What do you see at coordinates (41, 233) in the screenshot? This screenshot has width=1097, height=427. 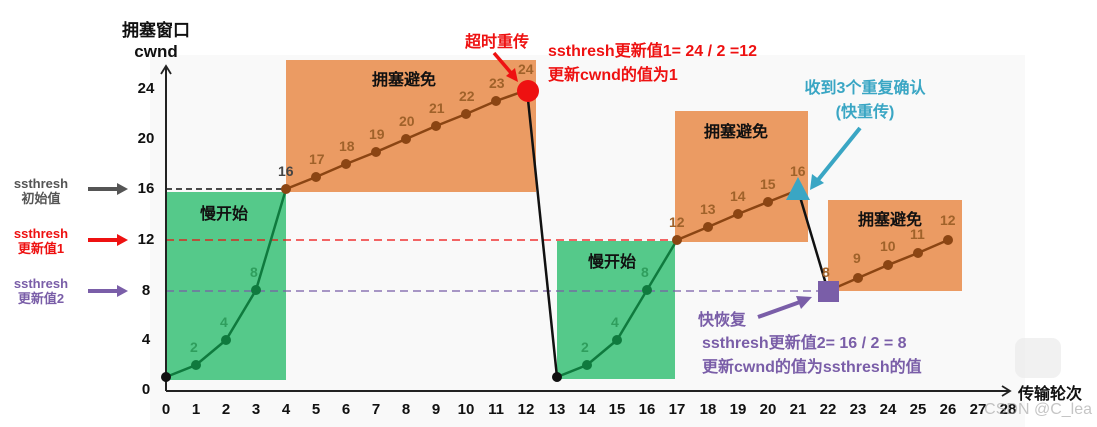 I see `ssthresh-update1-line1: ssthresh` at bounding box center [41, 233].